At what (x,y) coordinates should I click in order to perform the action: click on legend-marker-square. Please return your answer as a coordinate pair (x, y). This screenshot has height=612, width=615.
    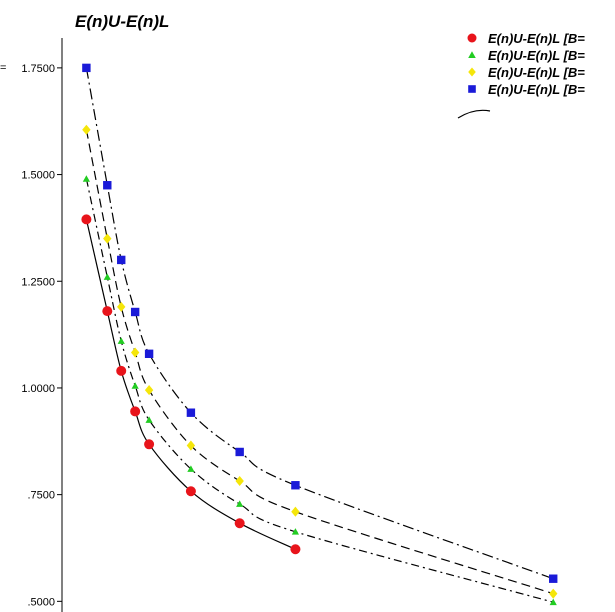
    Looking at the image, I should click on (472, 89).